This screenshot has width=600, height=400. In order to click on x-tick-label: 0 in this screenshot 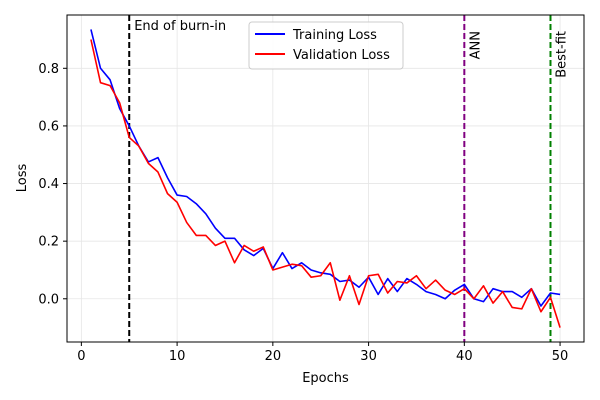, I will do `click(81, 356)`.